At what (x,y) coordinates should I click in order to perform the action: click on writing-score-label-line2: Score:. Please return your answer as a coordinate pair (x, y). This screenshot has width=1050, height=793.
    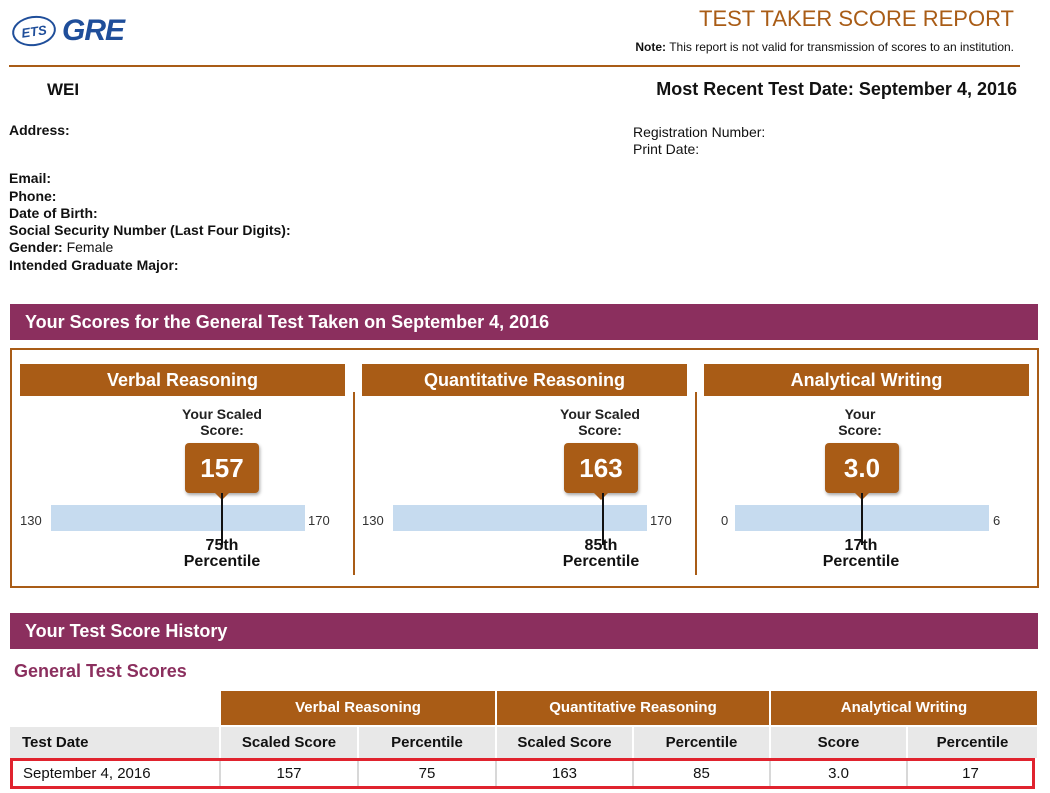
    Looking at the image, I should click on (860, 430).